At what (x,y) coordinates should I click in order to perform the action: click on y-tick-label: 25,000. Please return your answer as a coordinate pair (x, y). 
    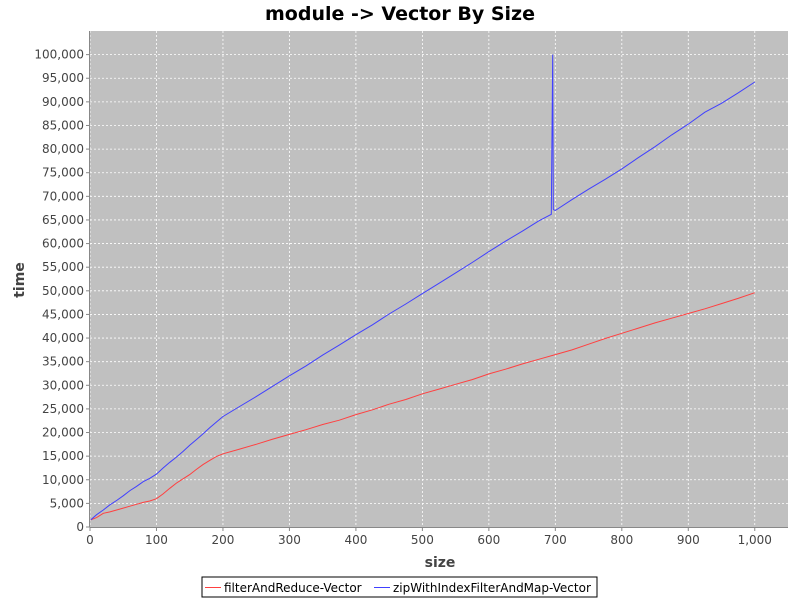
    Looking at the image, I should click on (63, 409).